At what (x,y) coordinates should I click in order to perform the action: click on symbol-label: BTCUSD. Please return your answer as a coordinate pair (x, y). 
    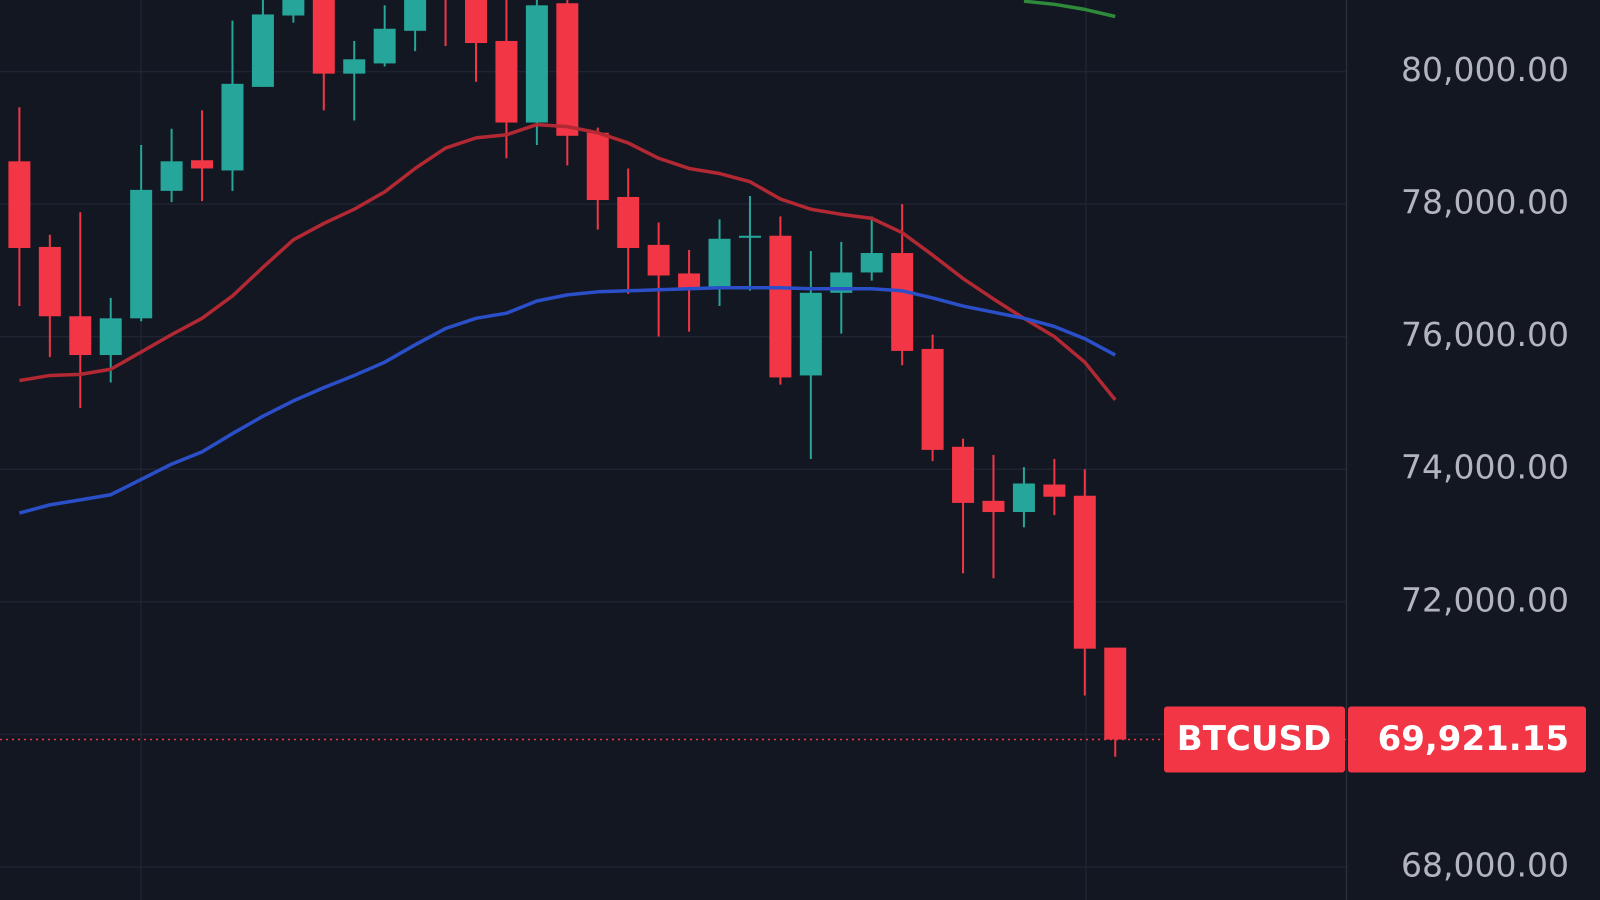
    Looking at the image, I should click on (1254, 739).